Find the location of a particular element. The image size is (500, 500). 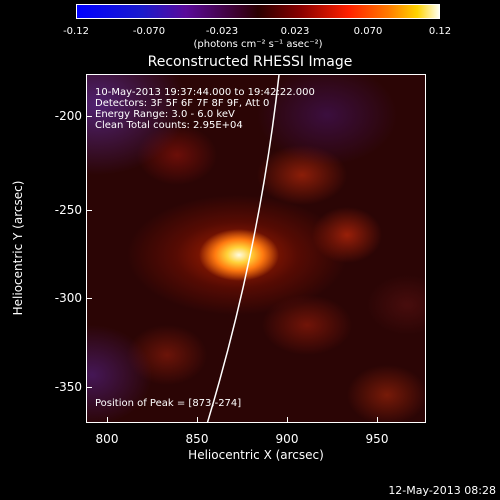

colorbar-tick: -0.12 is located at coordinates (76, 31).